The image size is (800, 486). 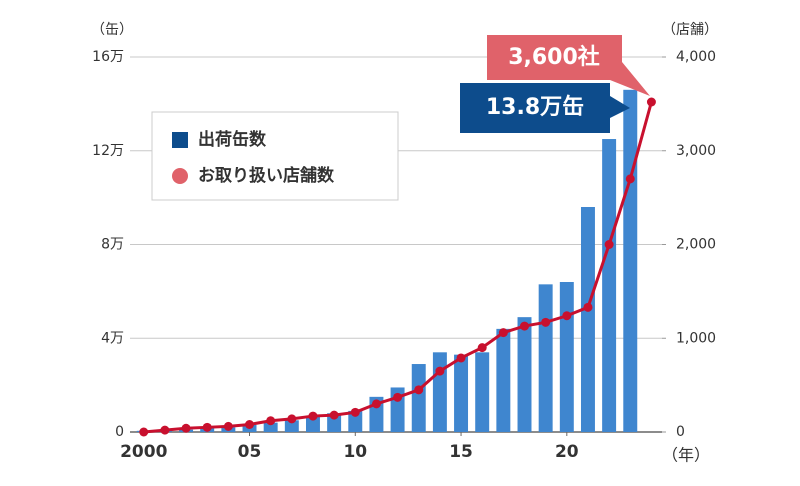 I want to click on x-unit: （年）, so click(x=686, y=455).